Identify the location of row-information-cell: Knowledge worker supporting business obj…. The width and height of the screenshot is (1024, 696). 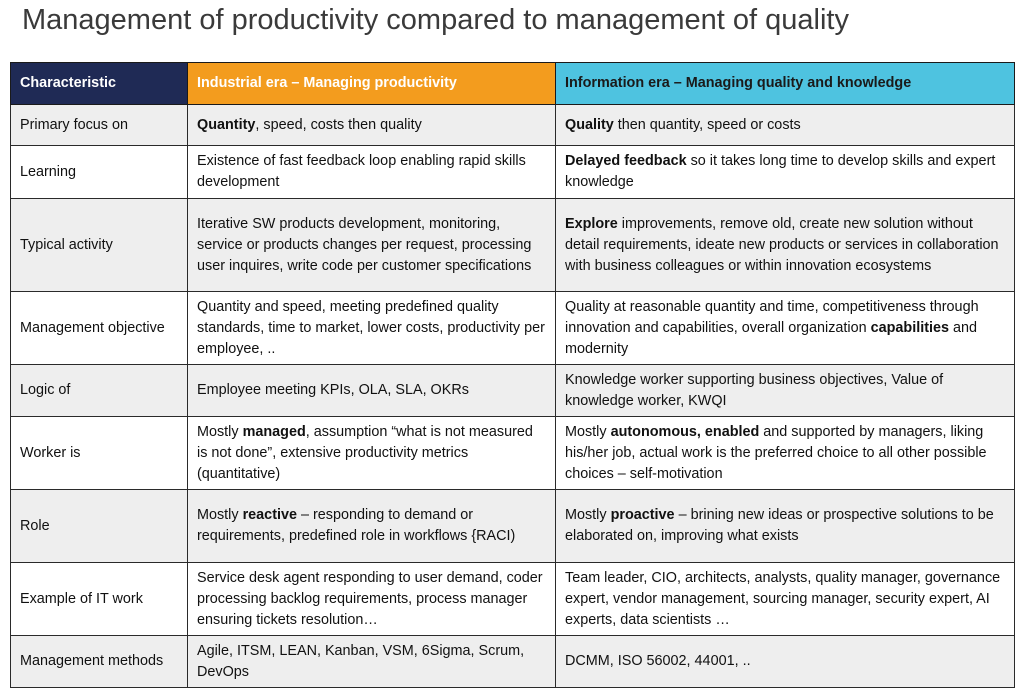
(785, 390).